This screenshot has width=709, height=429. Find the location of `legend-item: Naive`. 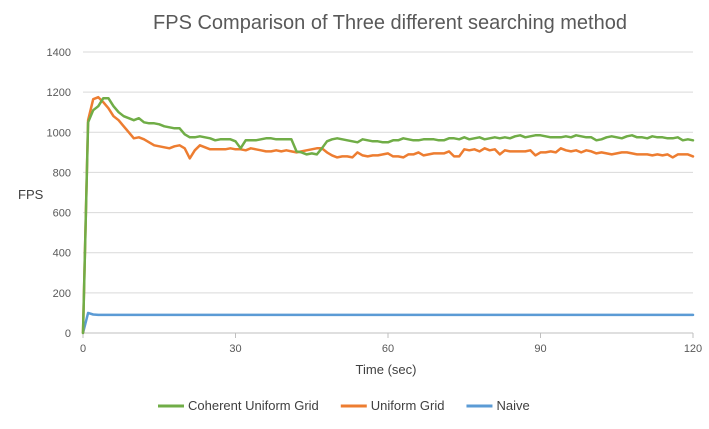

legend-item: Naive is located at coordinates (498, 405).